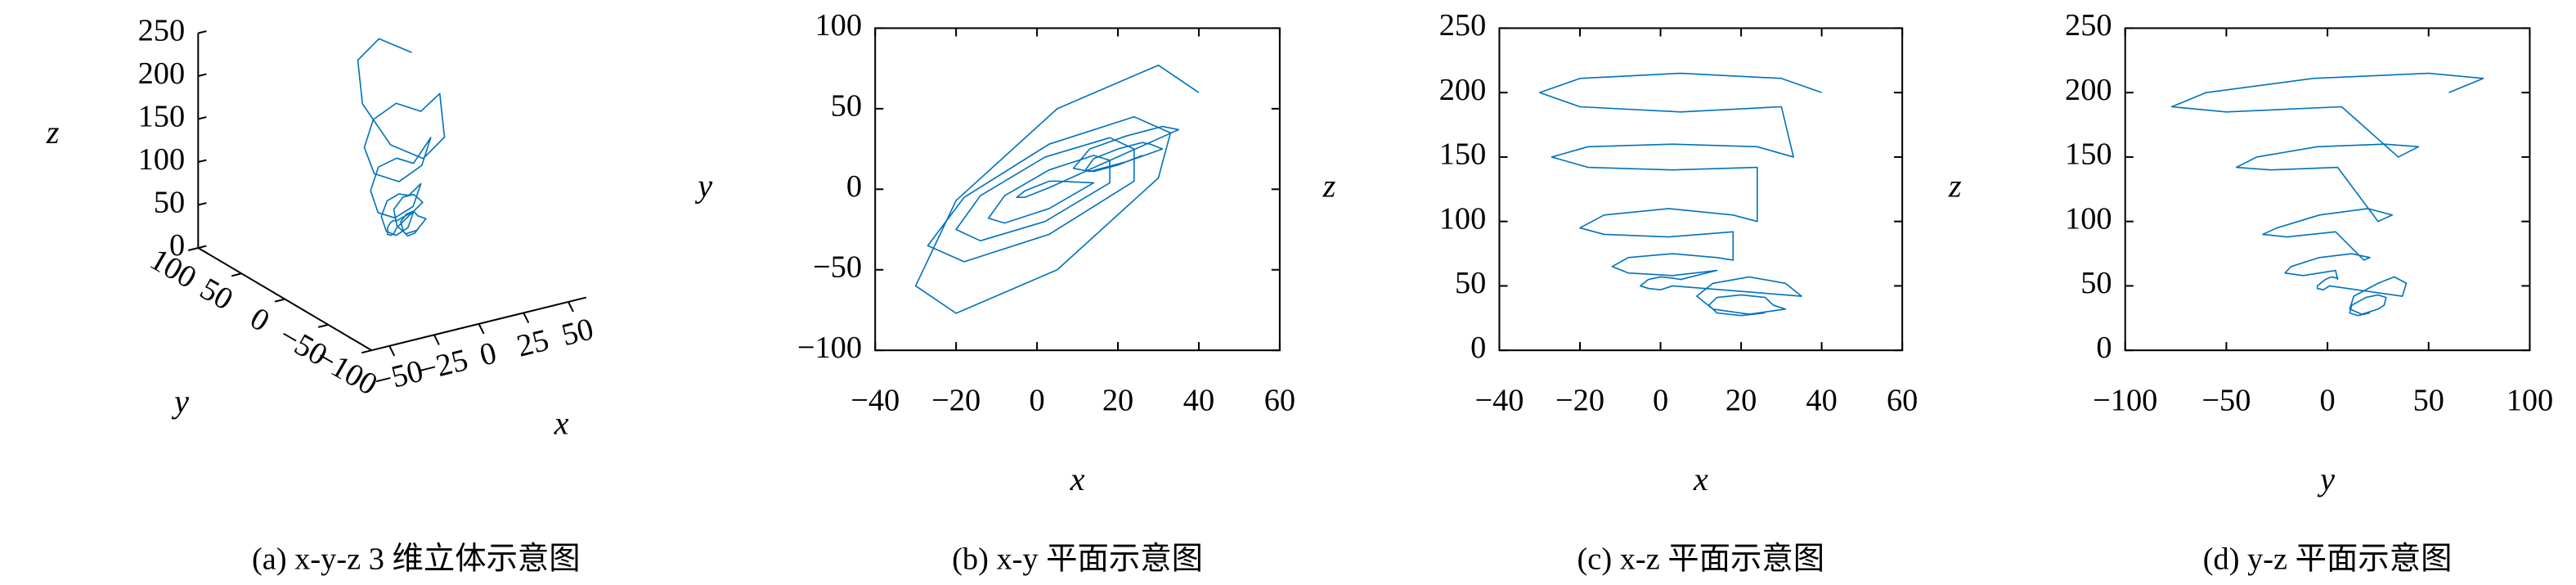  Describe the element at coordinates (177, 246) in the screenshot. I see `z-tick-label: 0` at that location.